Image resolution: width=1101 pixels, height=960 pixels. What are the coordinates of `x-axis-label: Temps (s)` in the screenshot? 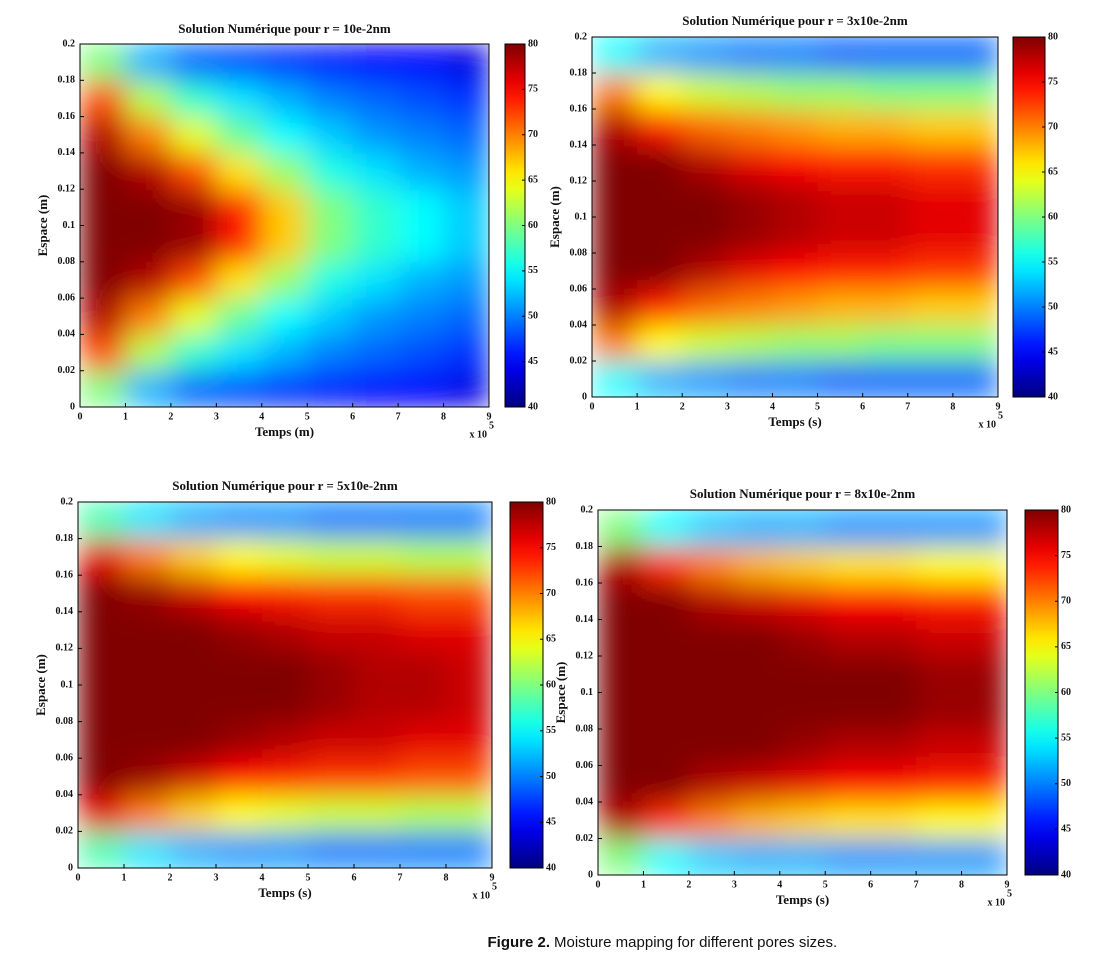 It's located at (284, 892).